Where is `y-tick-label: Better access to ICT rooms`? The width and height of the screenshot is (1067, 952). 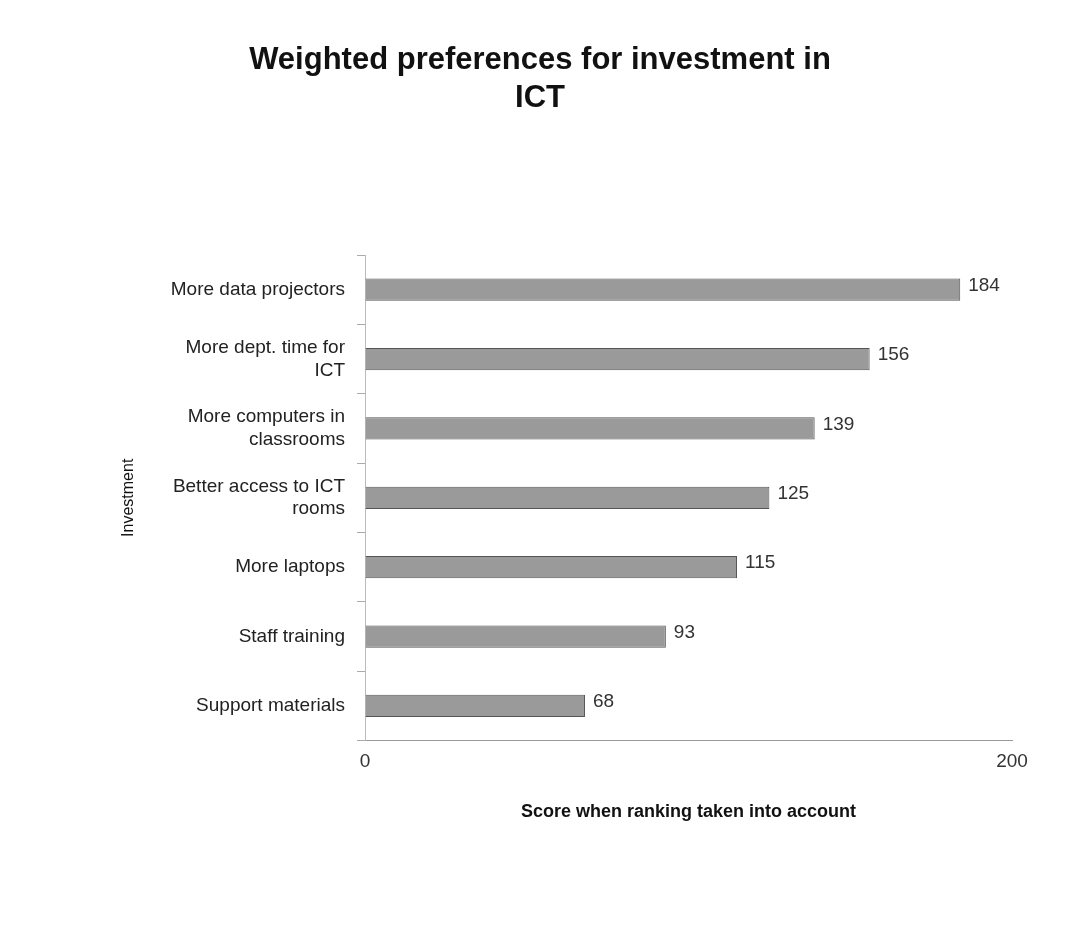 y-tick-label: Better access to ICT rooms is located at coordinates (259, 496).